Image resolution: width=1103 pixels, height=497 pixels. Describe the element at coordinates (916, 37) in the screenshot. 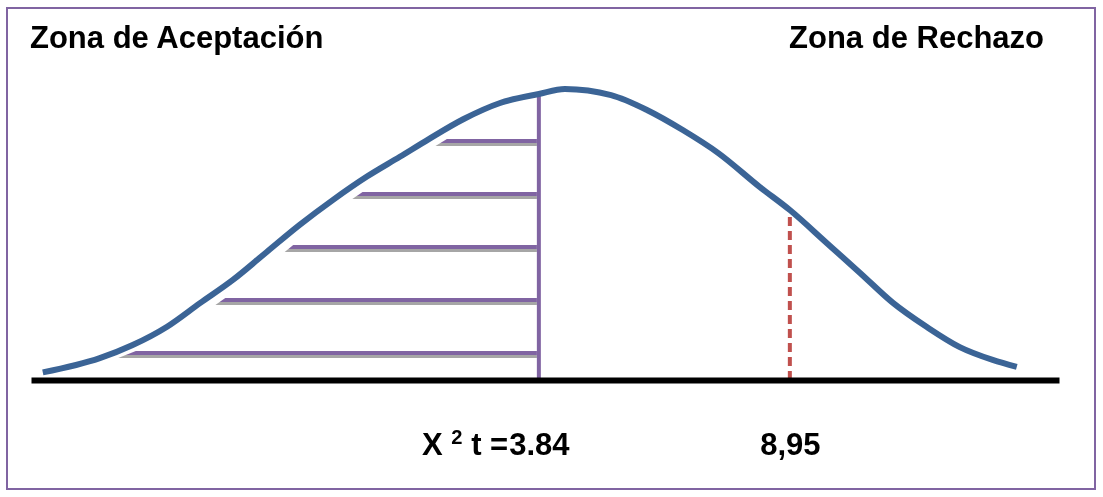

I see `text: Zona de Rechazo` at that location.